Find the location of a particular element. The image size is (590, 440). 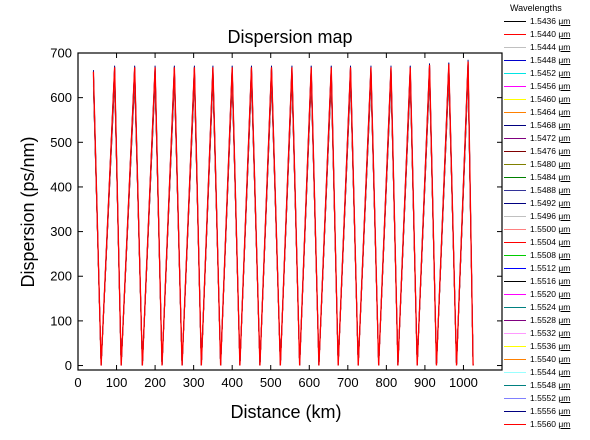

legend-label: 1.5532 μm is located at coordinates (550, 333).